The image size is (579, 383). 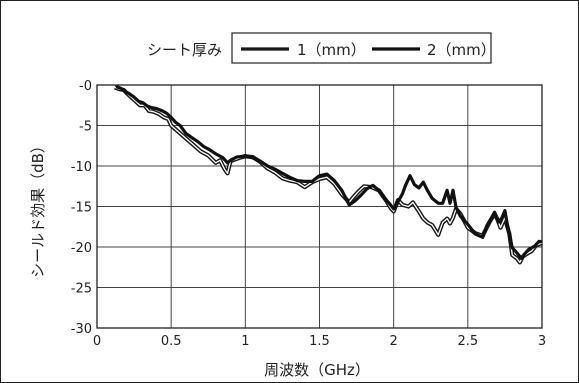 I want to click on y-axis-title: シールド効果（dB）, so click(x=38, y=208).